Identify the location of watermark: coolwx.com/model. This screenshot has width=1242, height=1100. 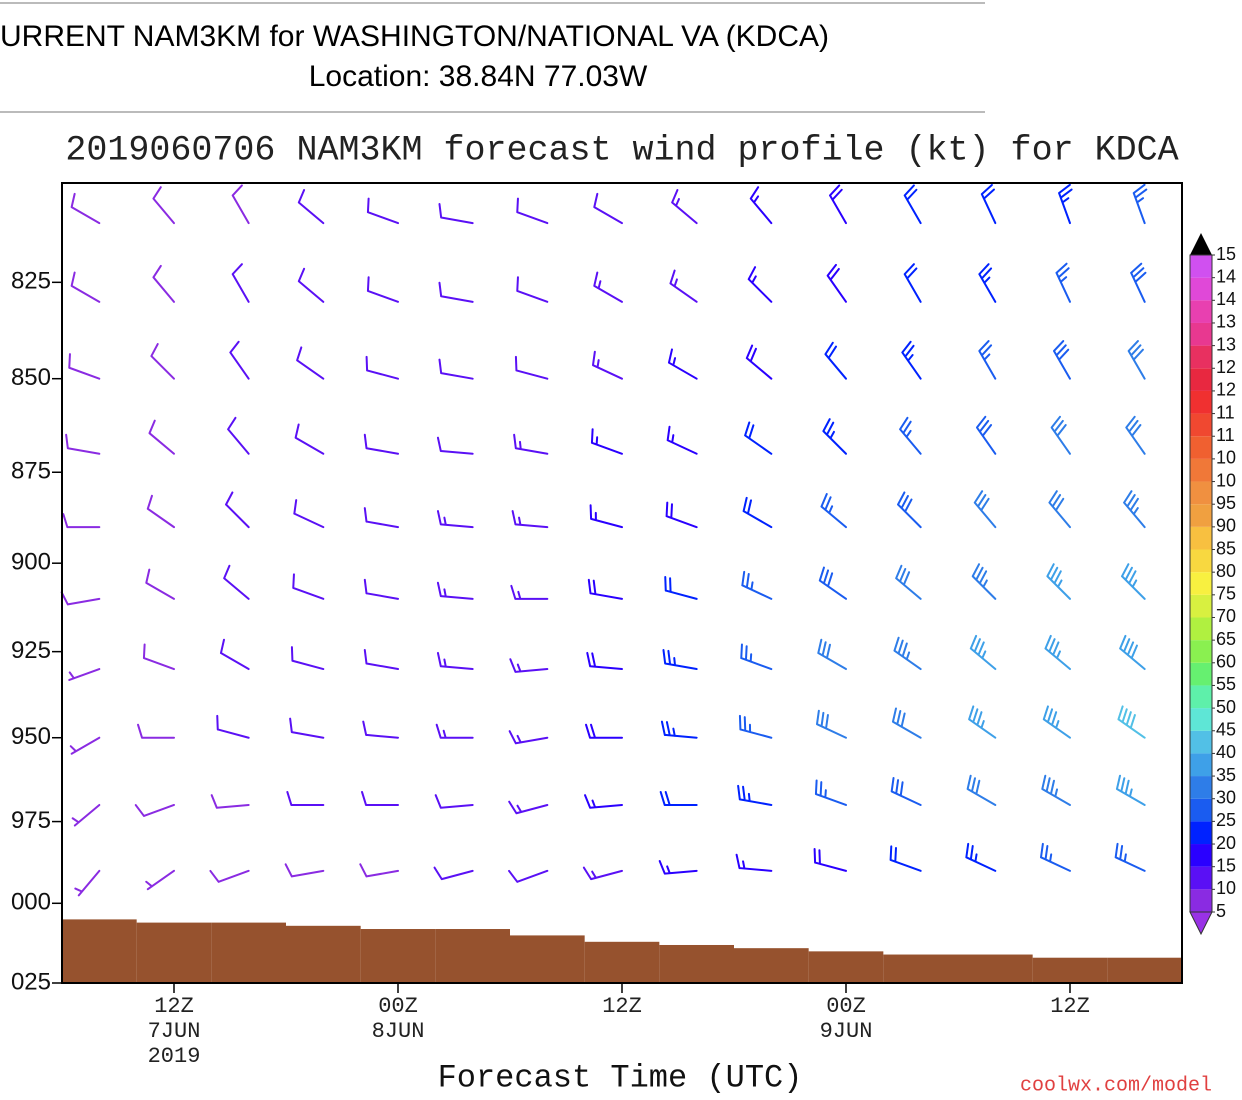
(1116, 1085).